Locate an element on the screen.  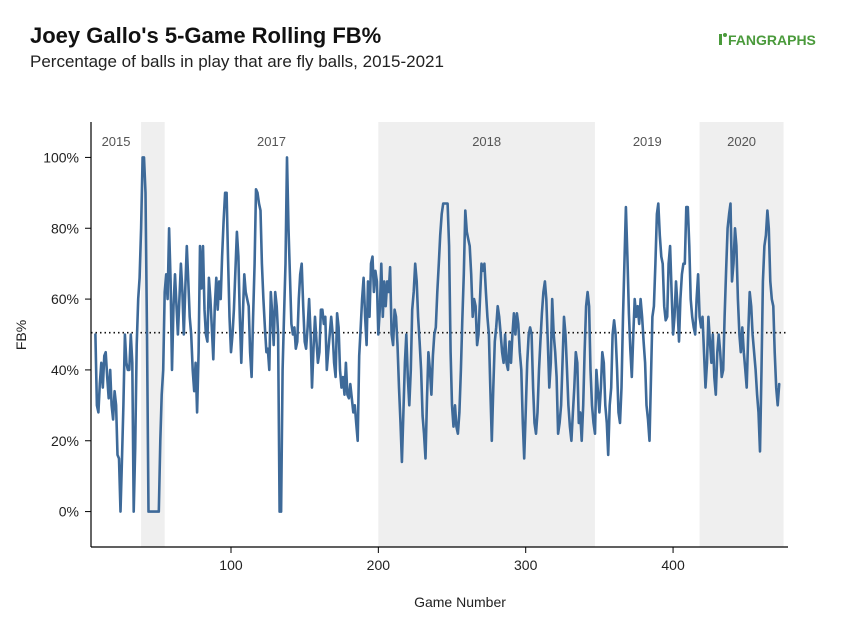
y-tick-label: 100% is located at coordinates (61, 157).